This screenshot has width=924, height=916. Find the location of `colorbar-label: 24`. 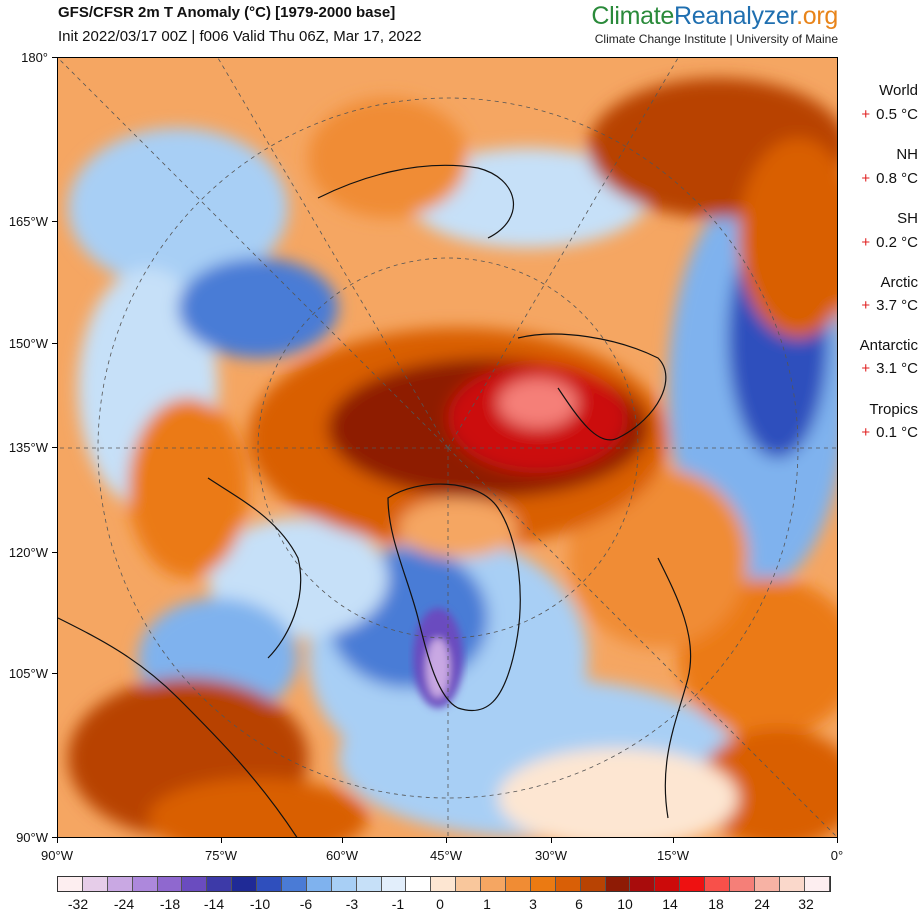

colorbar-label: 24 is located at coordinates (762, 904).